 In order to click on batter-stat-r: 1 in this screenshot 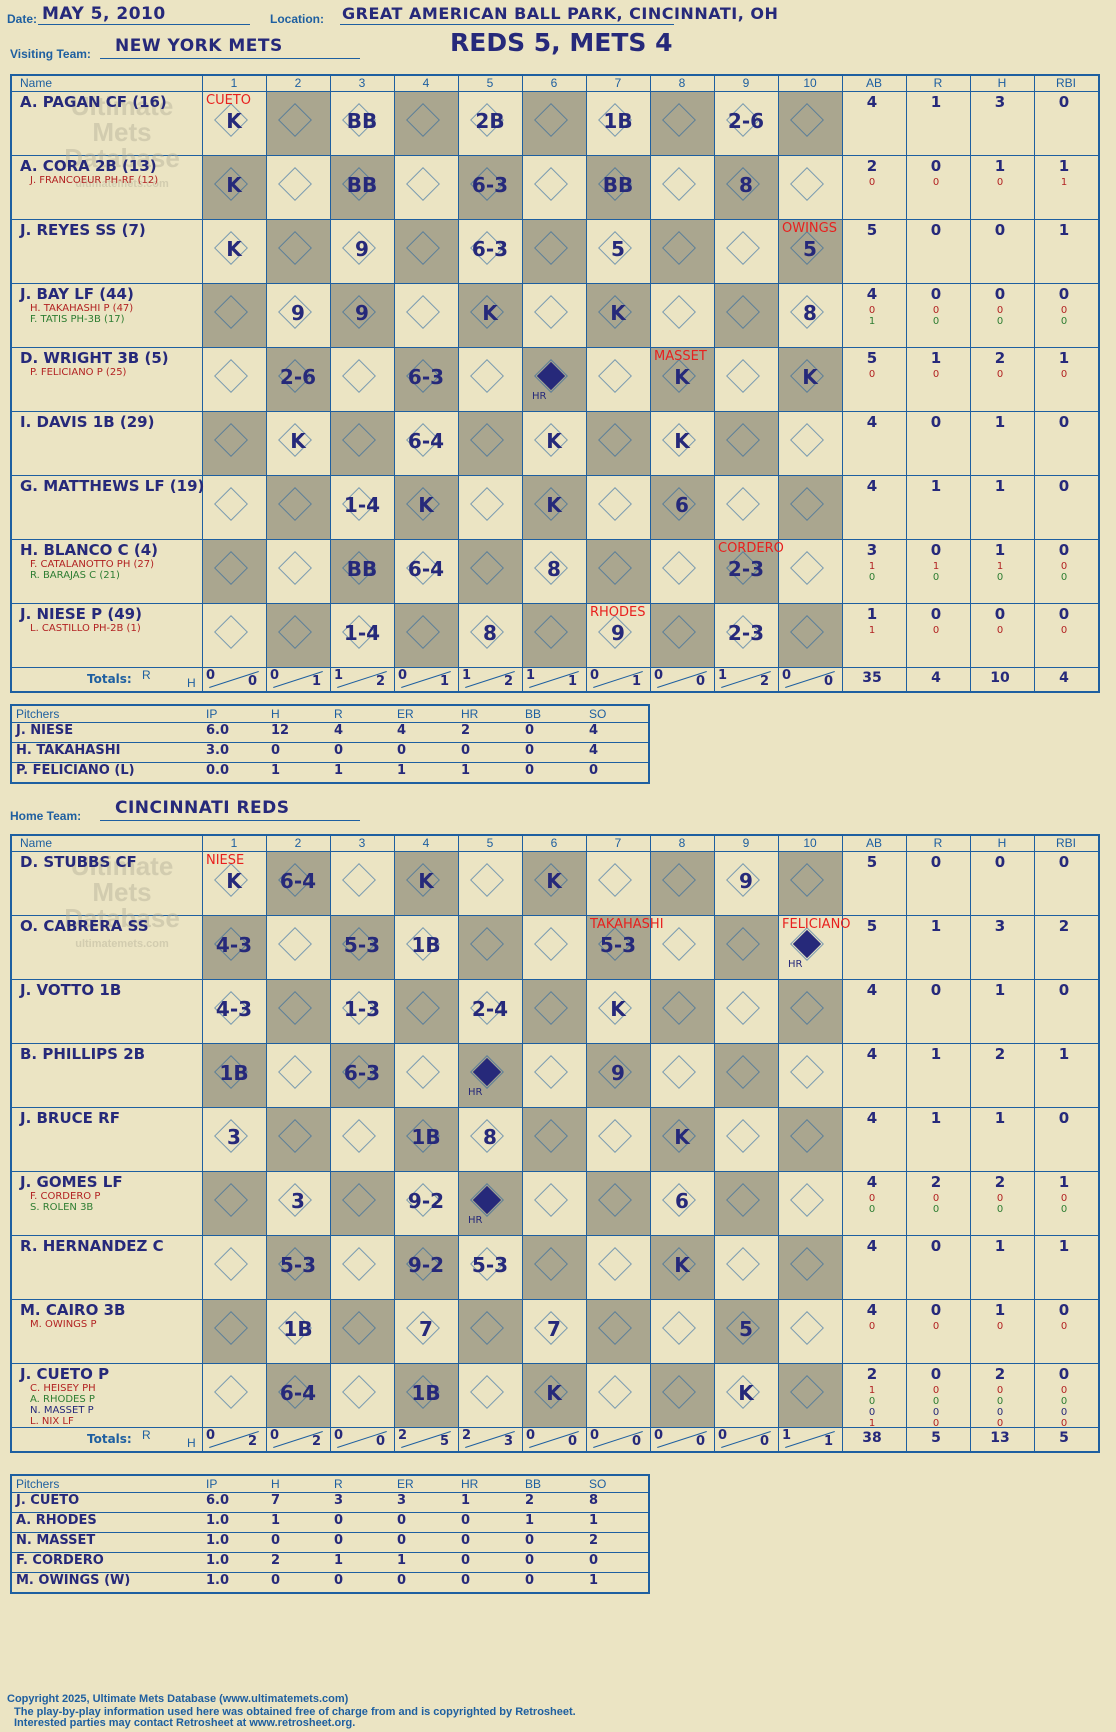, I will do `click(936, 1118)`.